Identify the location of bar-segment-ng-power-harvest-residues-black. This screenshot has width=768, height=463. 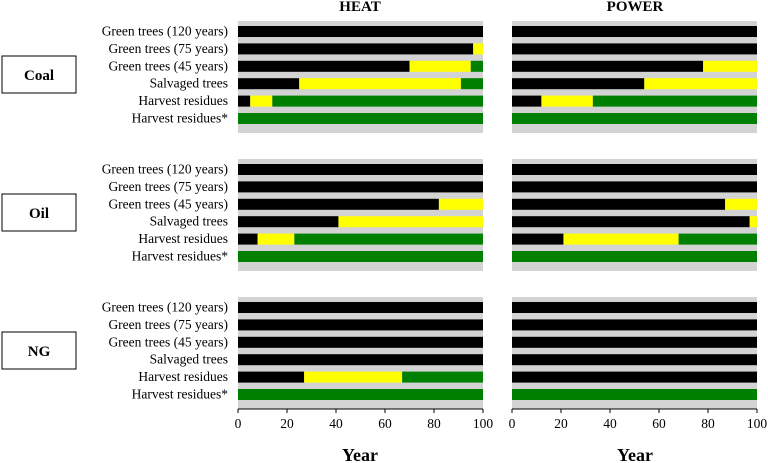
(634, 377).